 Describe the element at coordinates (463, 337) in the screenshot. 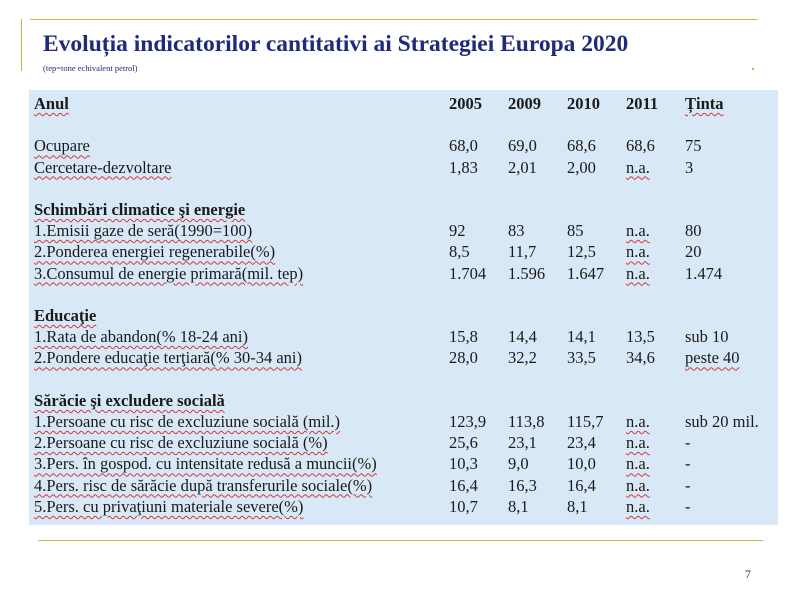

I see `table-cell: 15,8` at that location.